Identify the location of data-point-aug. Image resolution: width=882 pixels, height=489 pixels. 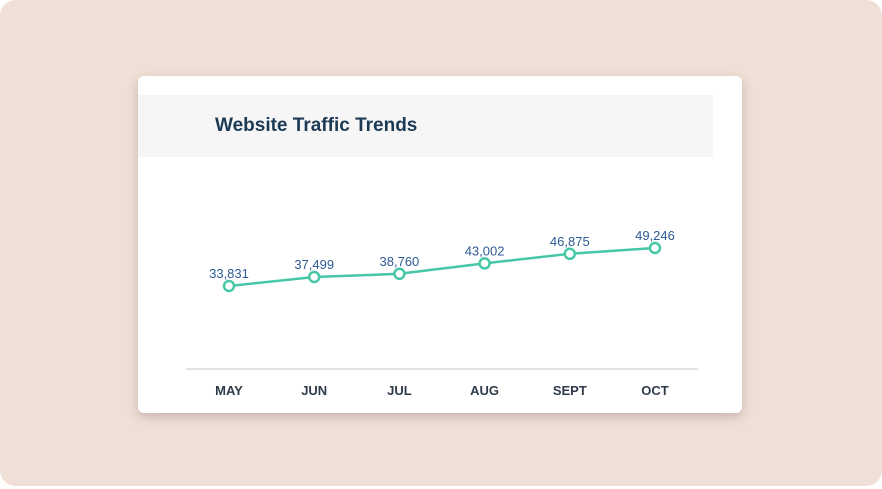
(484, 263).